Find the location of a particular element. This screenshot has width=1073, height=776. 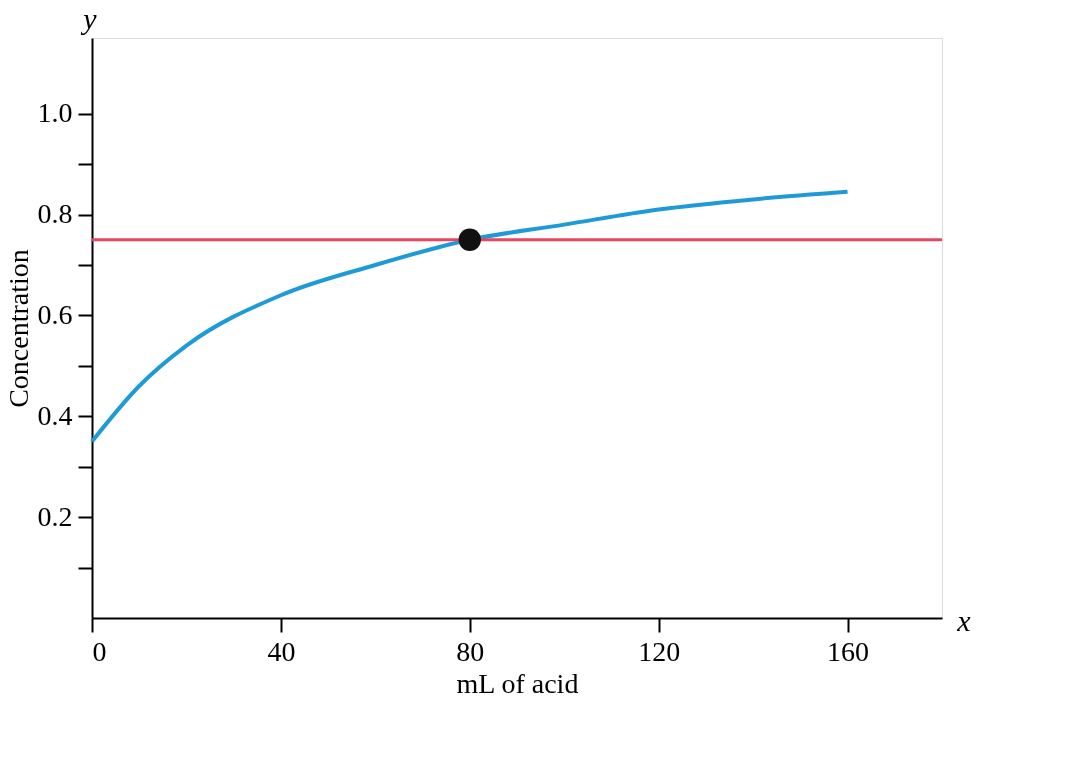

text: x is located at coordinates (964, 620).